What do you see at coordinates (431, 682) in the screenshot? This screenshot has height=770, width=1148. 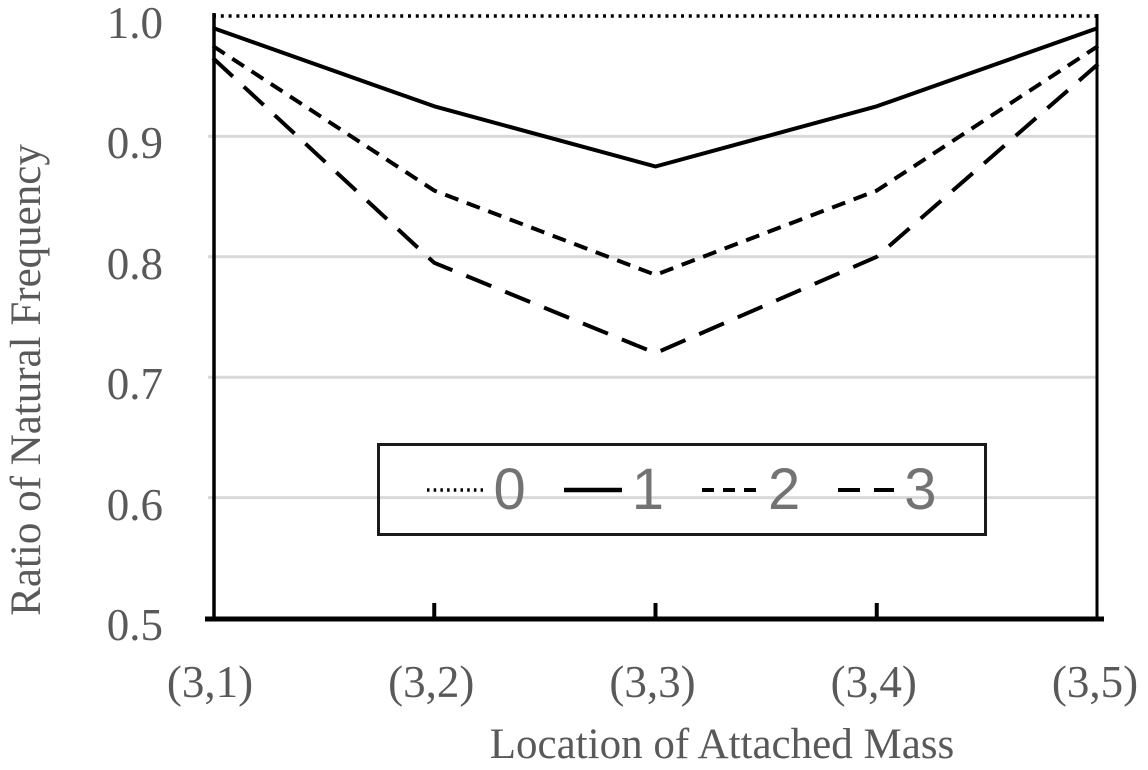 I see `x-axis-tick-label: (3,2)` at bounding box center [431, 682].